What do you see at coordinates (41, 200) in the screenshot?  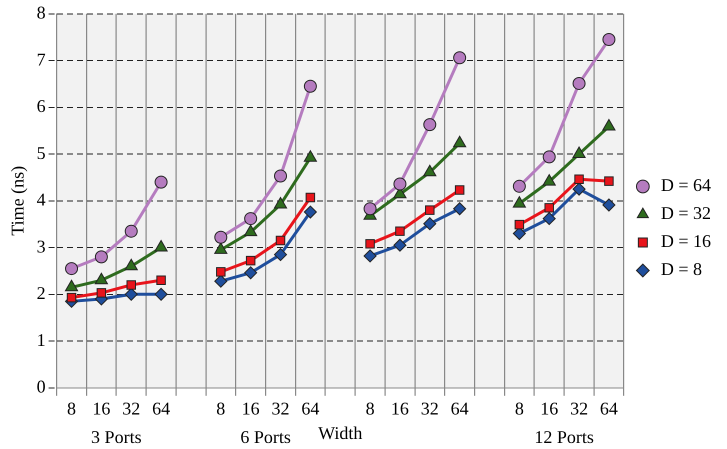 I see `y-tick-label: 4` at bounding box center [41, 200].